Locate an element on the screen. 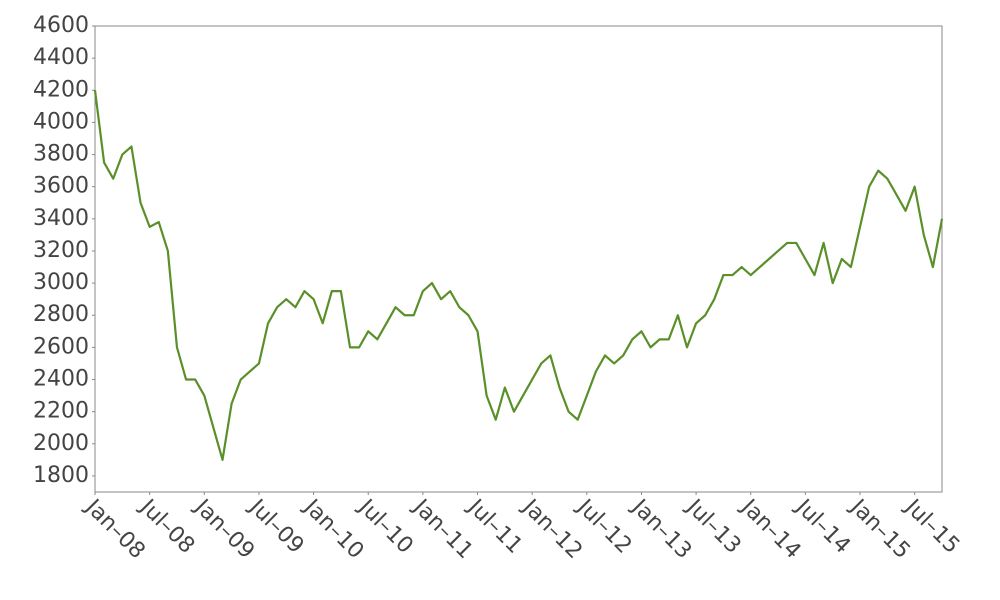  y-tick-label: 3600 is located at coordinates (61, 186).